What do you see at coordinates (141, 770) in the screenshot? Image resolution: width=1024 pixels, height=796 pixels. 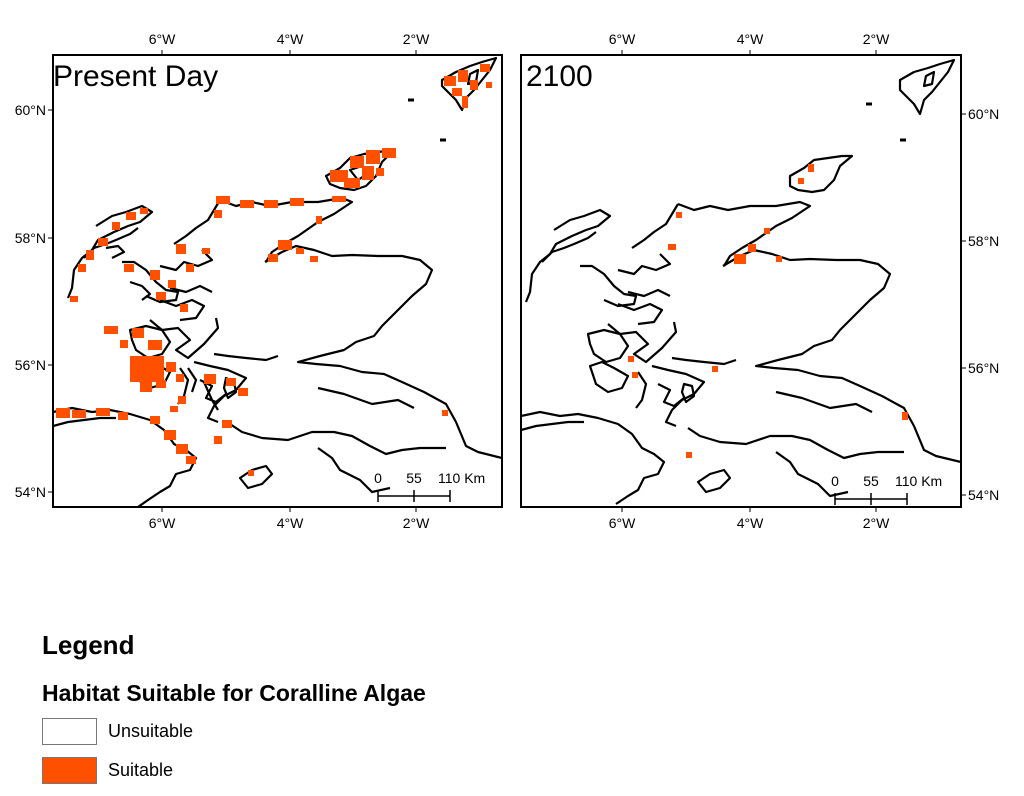 I see `legend-label: Suitable` at bounding box center [141, 770].